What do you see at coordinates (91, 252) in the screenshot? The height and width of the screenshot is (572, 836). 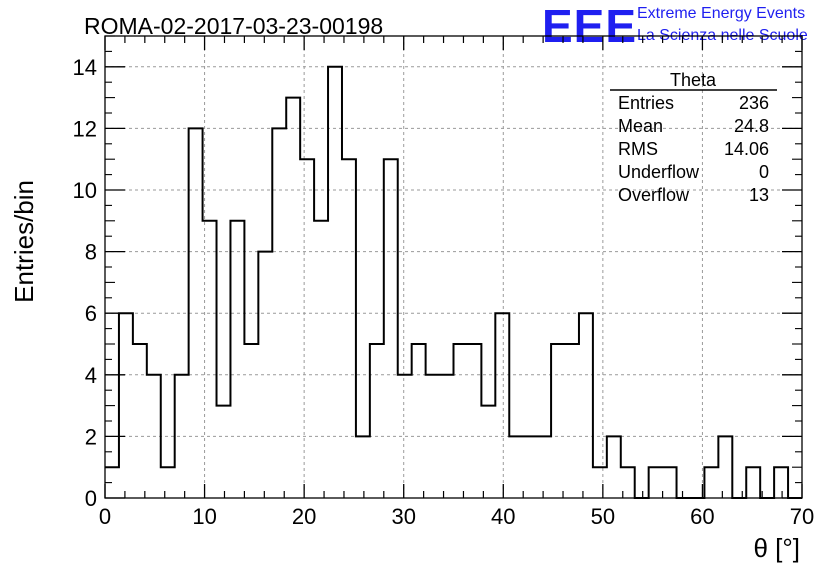 I see `y-tick-label: 8` at bounding box center [91, 252].